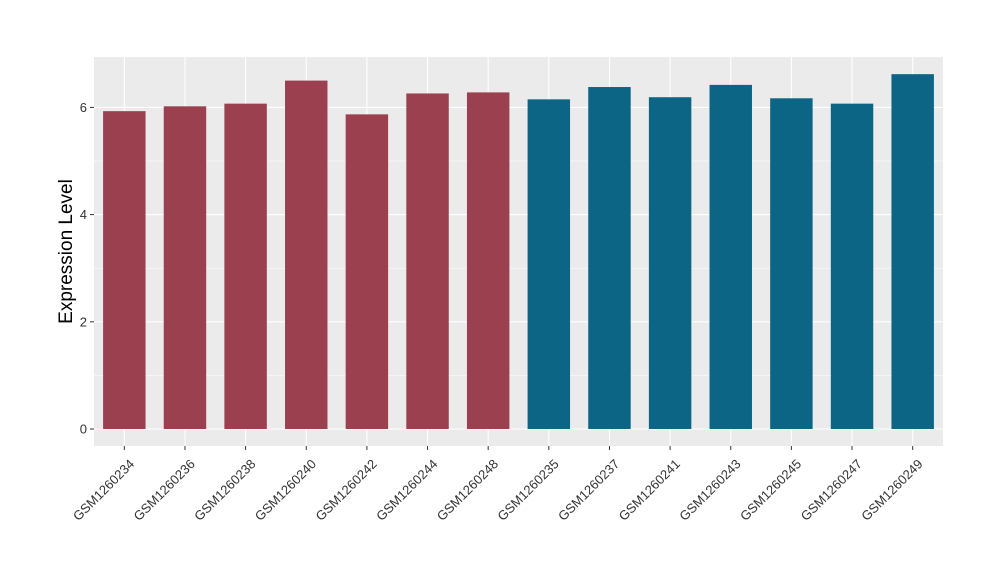 The image size is (1000, 580). What do you see at coordinates (83, 214) in the screenshot?
I see `y-tick-label: 4` at bounding box center [83, 214].